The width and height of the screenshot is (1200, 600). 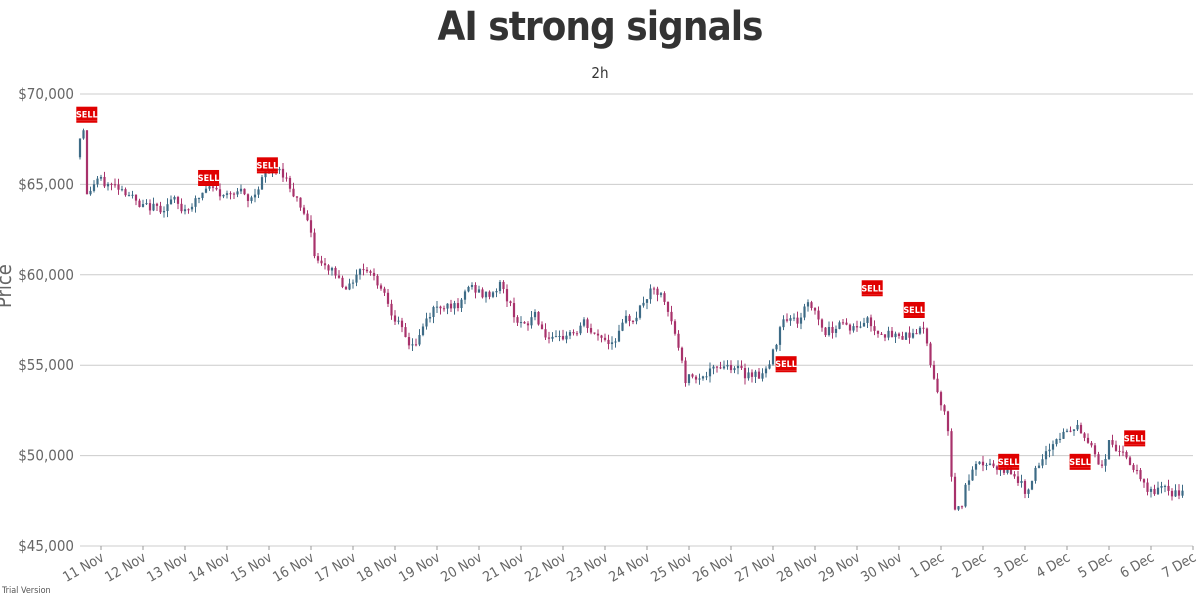 What do you see at coordinates (1179, 566) in the screenshot?
I see `x-tick-label: 7 Dec` at bounding box center [1179, 566].